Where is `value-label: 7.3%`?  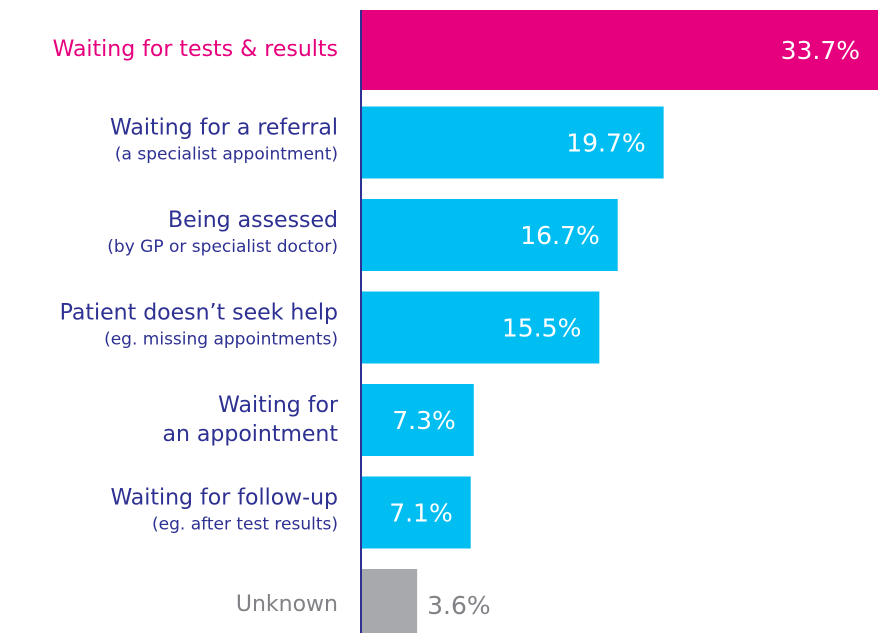
value-label: 7.3% is located at coordinates (424, 420).